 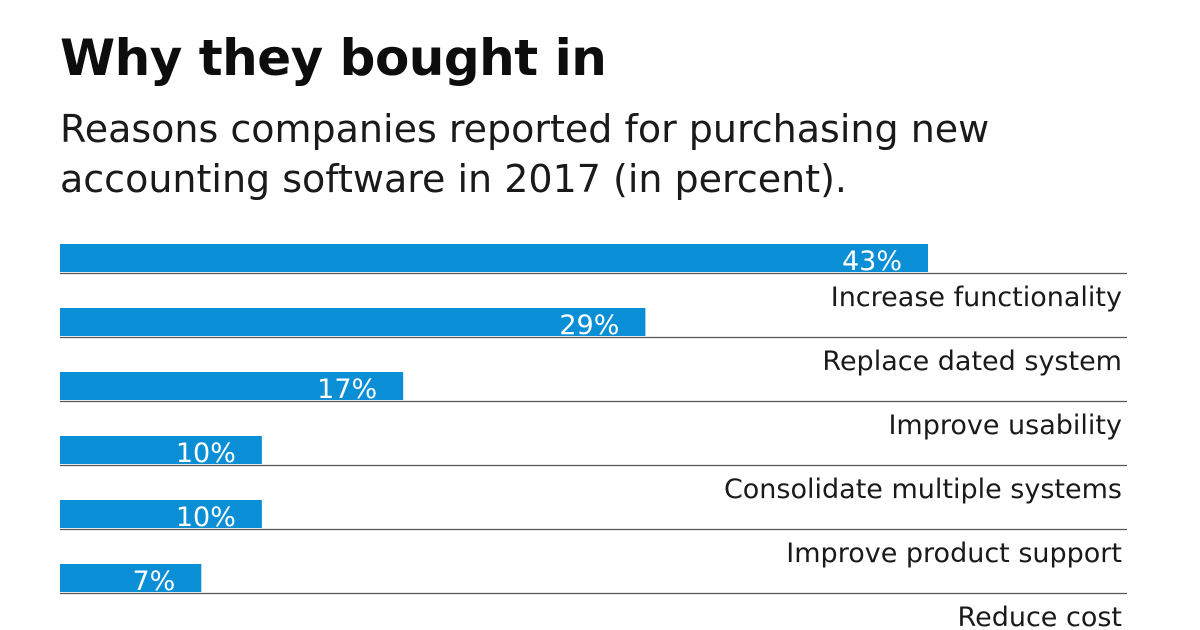 I want to click on category-label: Replace dated system, so click(x=972, y=361).